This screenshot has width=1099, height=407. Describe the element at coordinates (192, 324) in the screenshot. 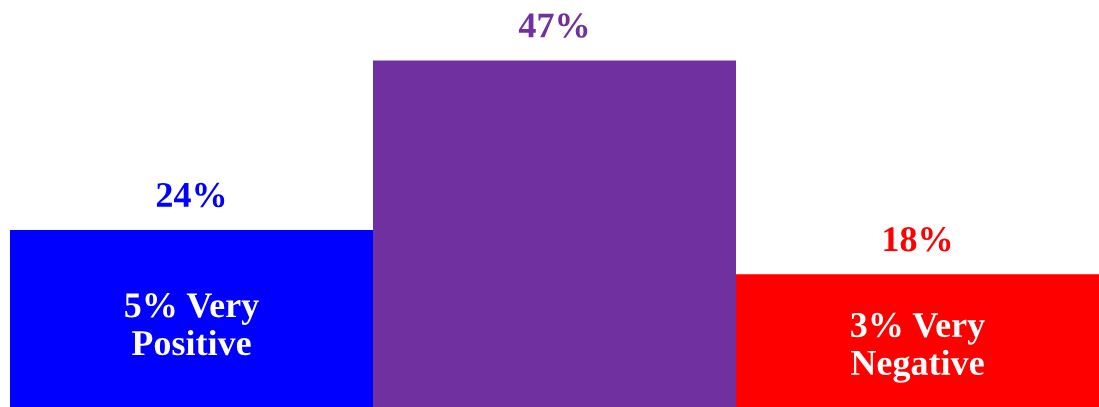

I see `annotation: 5% Very Positive` at that location.